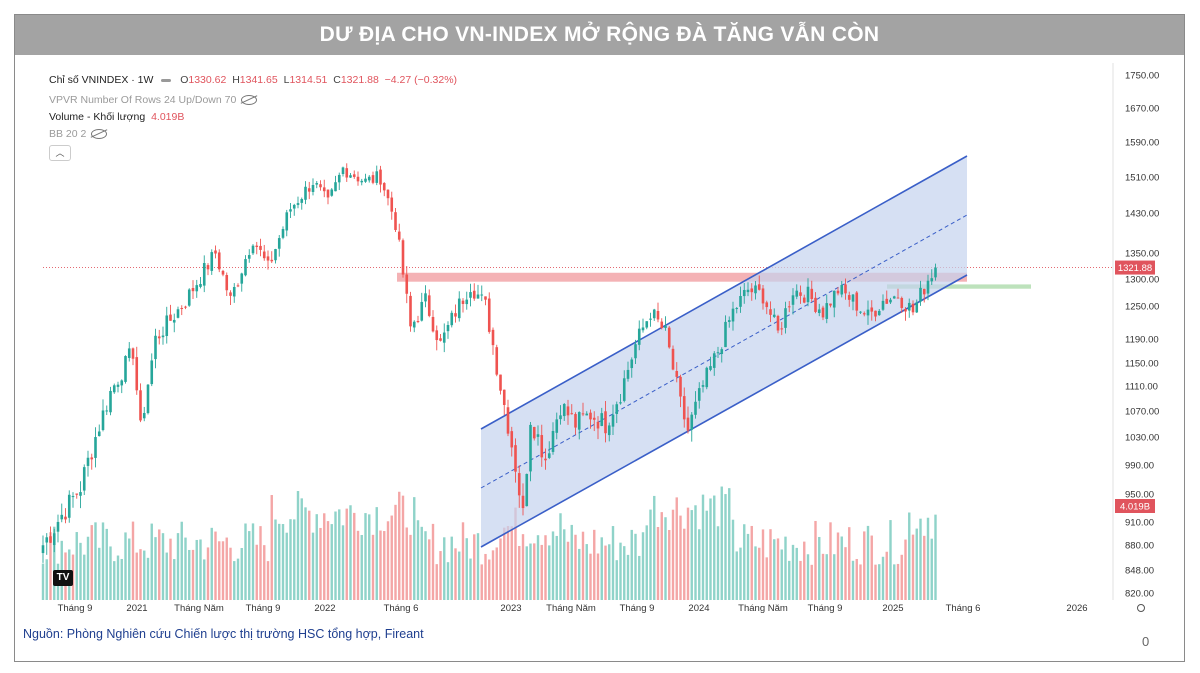  I want to click on legend-vpvr: VPVR Number Of Rows 24 Up/Down 70, so click(153, 100).